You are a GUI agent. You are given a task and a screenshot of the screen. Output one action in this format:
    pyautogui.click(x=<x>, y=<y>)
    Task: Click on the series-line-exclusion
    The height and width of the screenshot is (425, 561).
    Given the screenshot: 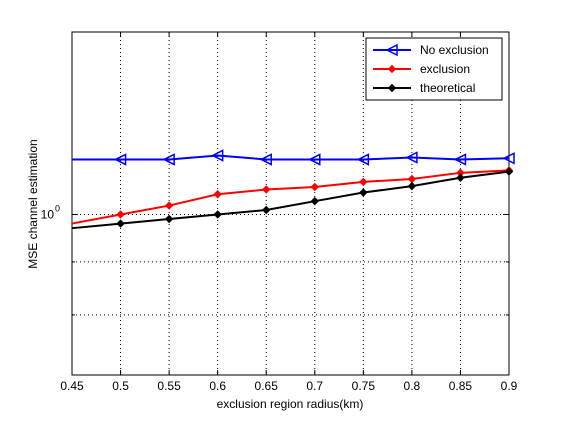 What is the action you would take?
    pyautogui.click(x=290, y=197)
    